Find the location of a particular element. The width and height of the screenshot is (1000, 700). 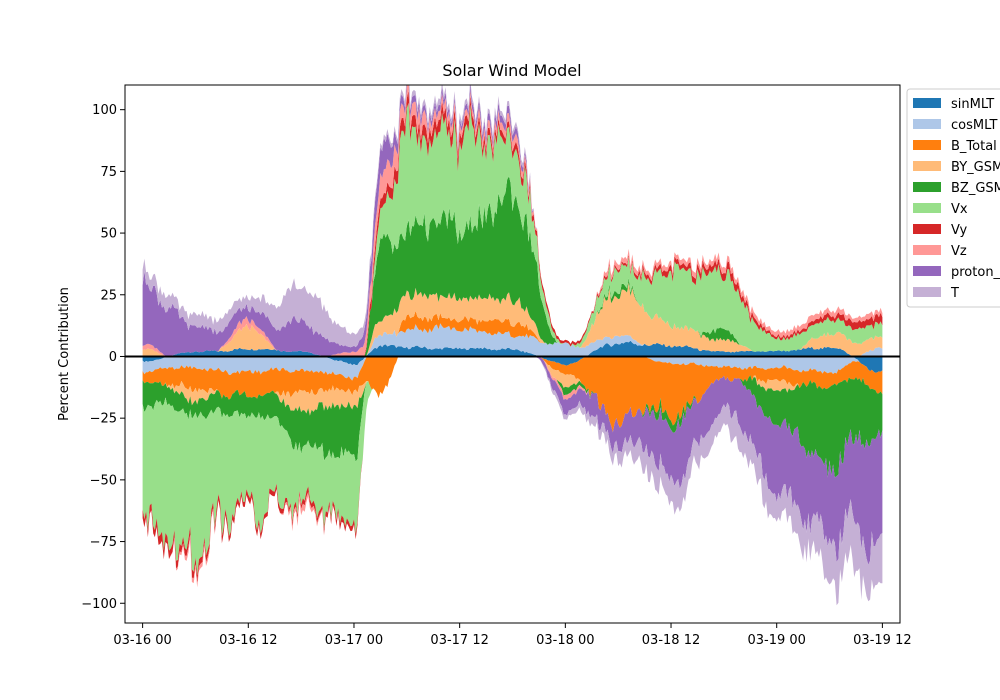

y-tick-label: −50 is located at coordinates (103, 480).